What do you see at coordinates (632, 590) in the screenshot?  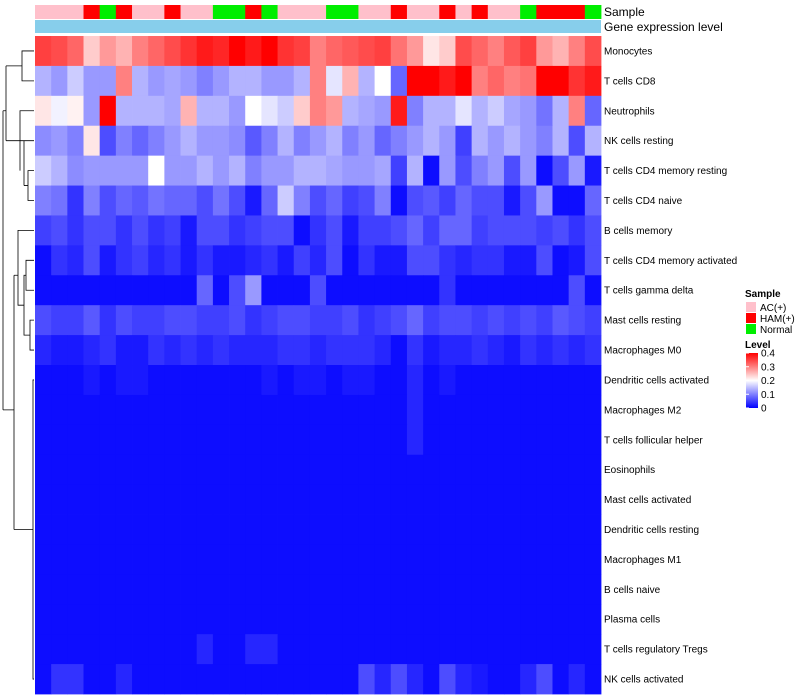 I see `row-label: B cells naive` at bounding box center [632, 590].